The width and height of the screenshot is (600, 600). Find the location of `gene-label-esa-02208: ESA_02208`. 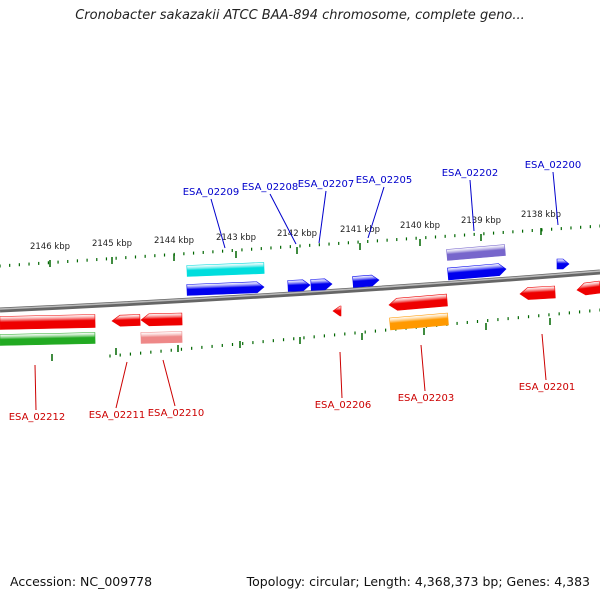

gene-label-esa-02208: ESA_02208 is located at coordinates (270, 187).